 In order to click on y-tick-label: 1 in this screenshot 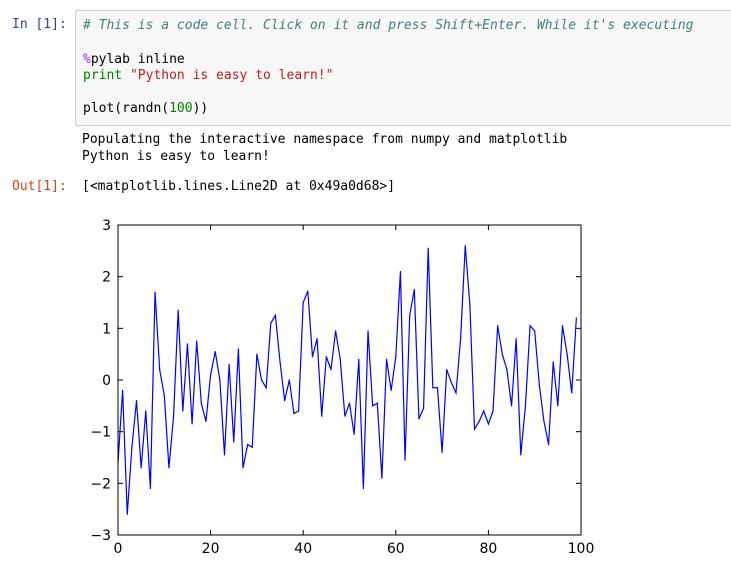, I will do `click(106, 329)`.